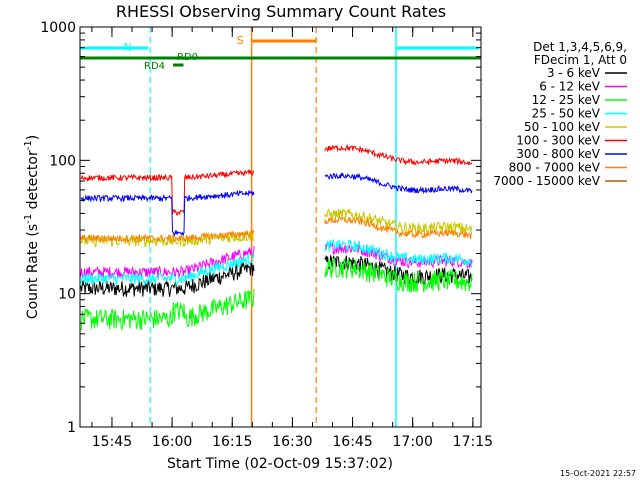 The height and width of the screenshot is (480, 640). Describe the element at coordinates (33, 271) in the screenshot. I see `y-axis-label-main: Count Rate (s` at that location.